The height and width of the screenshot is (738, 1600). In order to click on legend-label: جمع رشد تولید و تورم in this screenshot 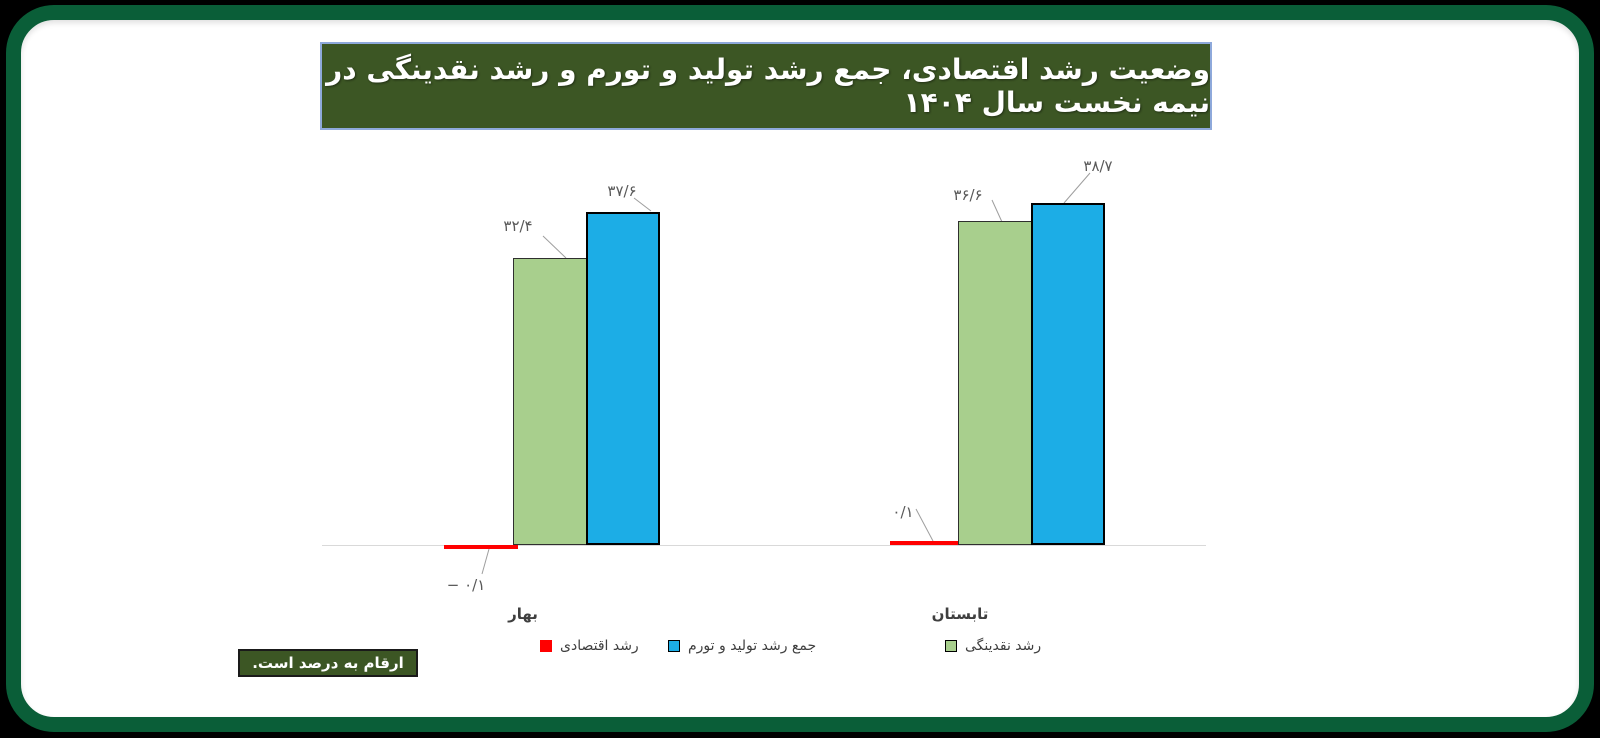, I will do `click(752, 646)`.